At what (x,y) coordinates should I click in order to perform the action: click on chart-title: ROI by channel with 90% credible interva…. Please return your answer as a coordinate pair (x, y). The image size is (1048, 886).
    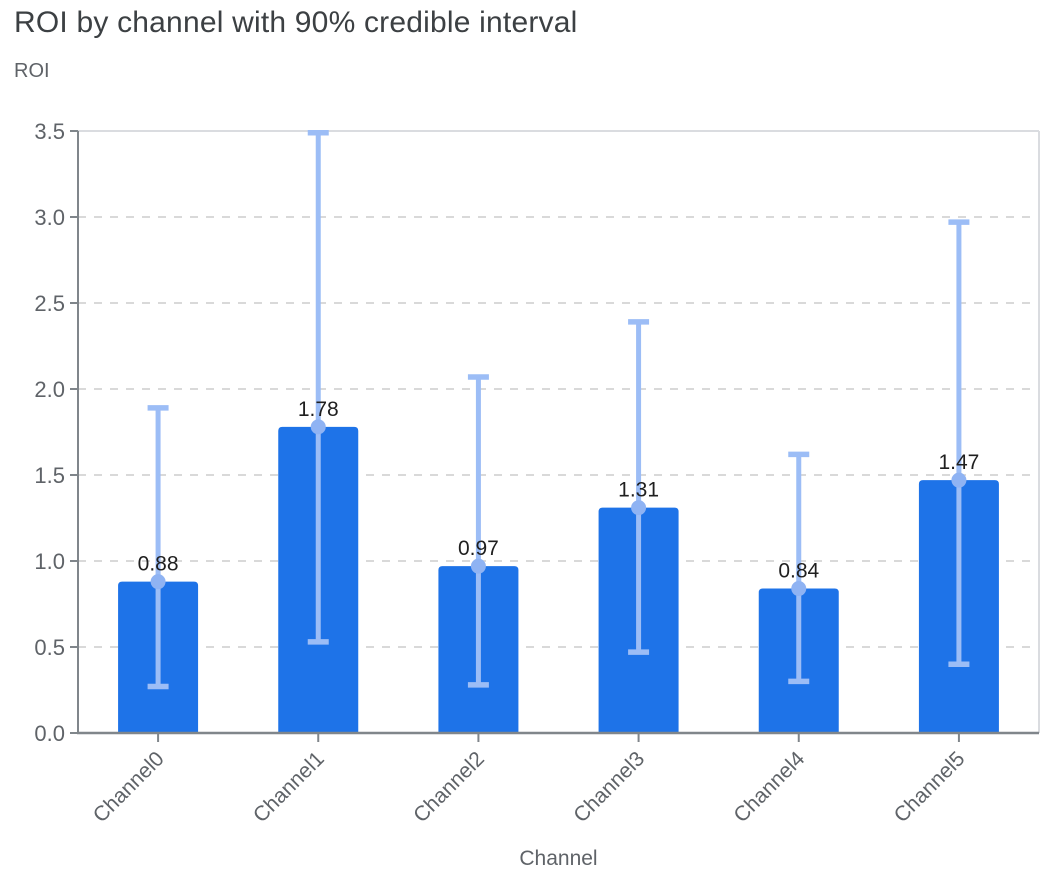
    Looking at the image, I should click on (296, 22).